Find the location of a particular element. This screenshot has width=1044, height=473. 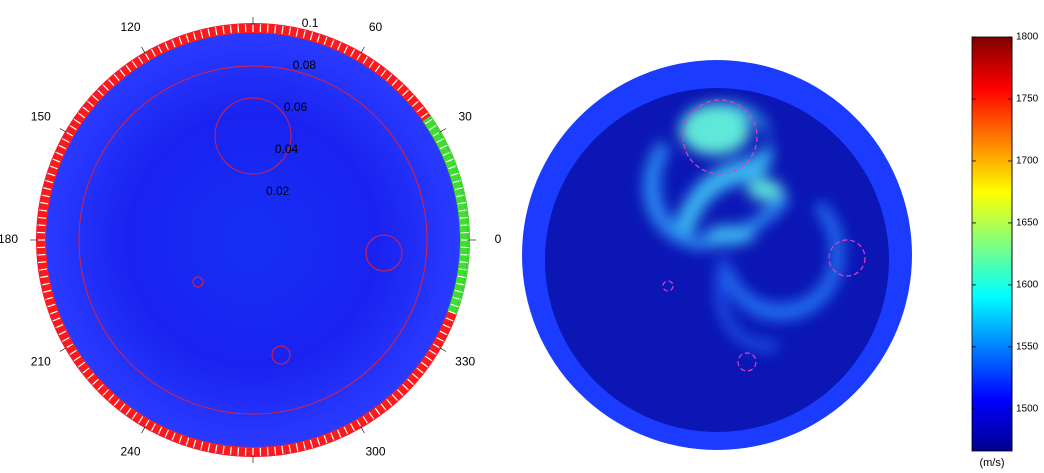

theta-tick-label: 60 is located at coordinates (376, 27).